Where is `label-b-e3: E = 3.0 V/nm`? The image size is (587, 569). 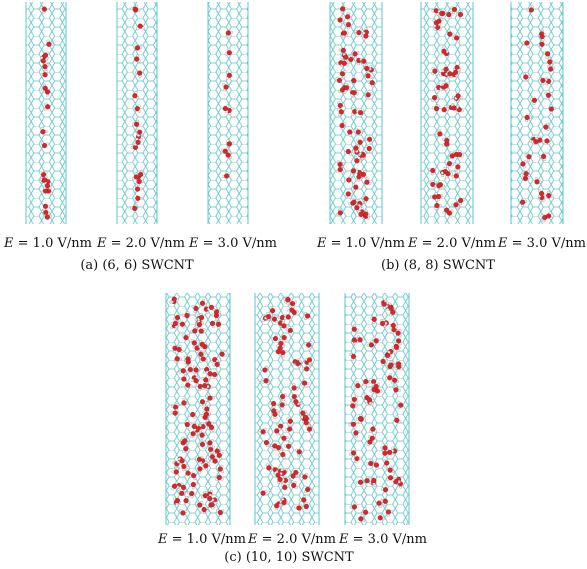 label-b-e3: E = 3.0 V/nm is located at coordinates (542, 243).